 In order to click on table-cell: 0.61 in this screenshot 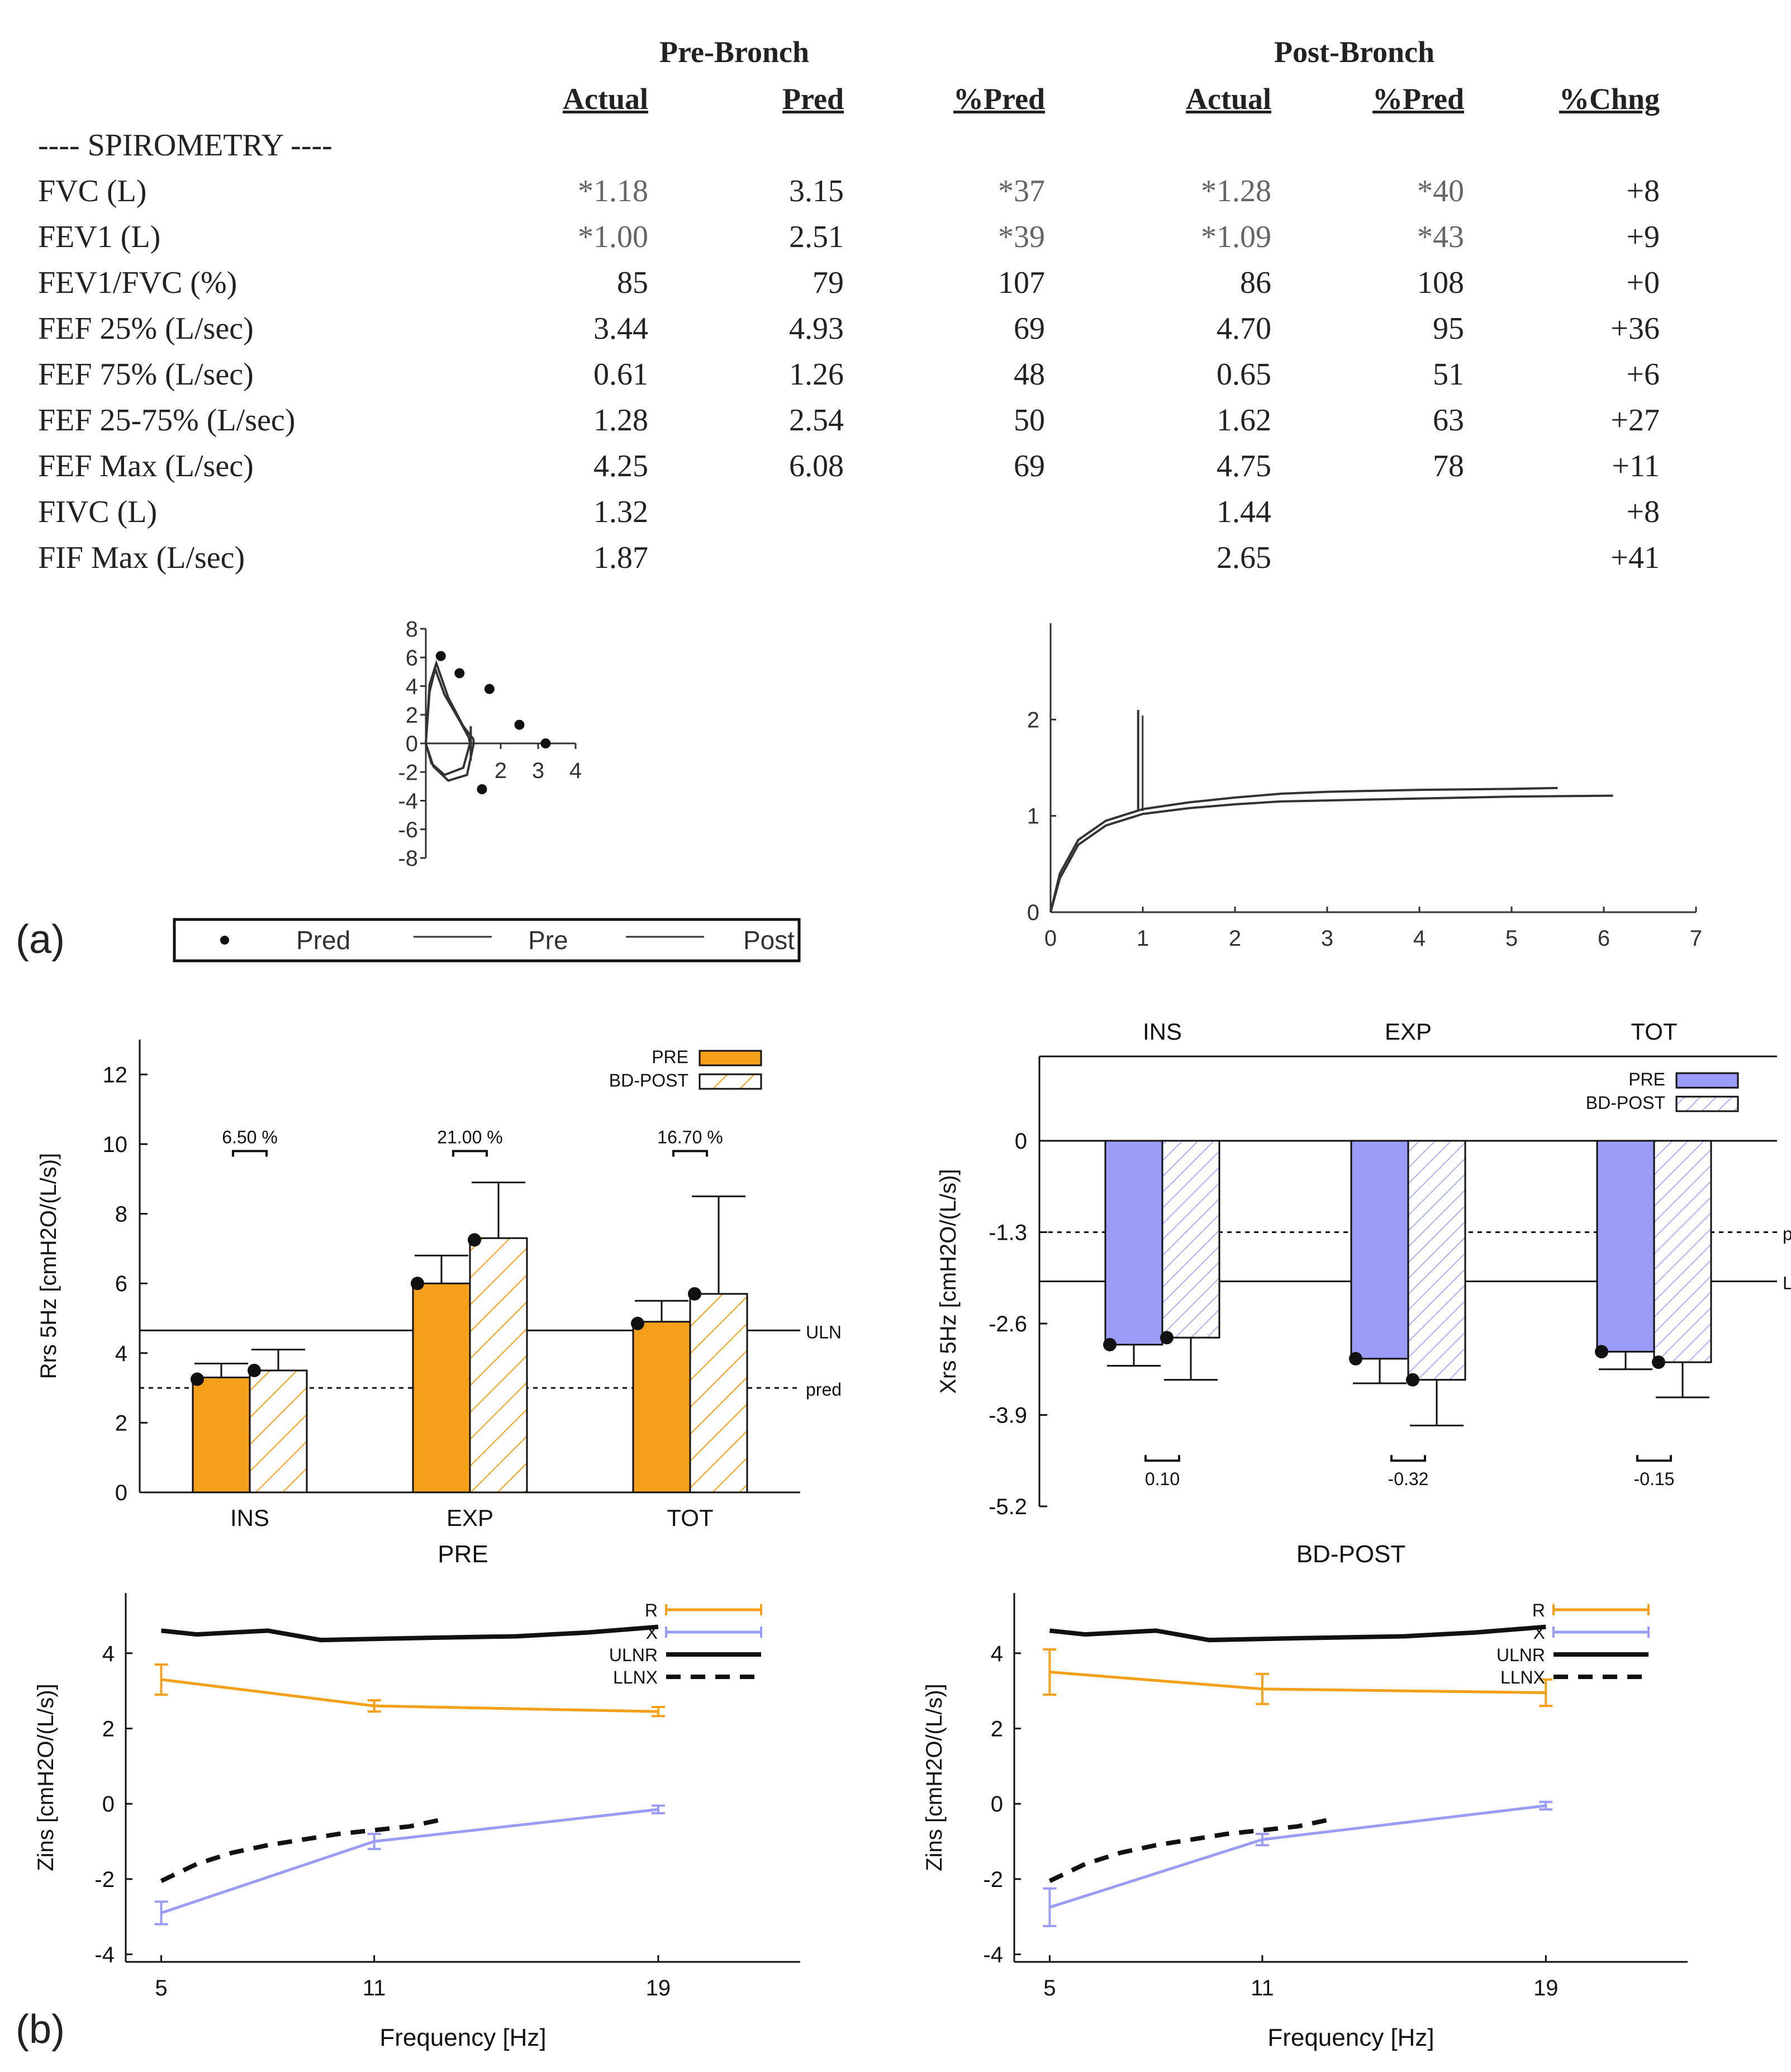, I will do `click(620, 374)`.